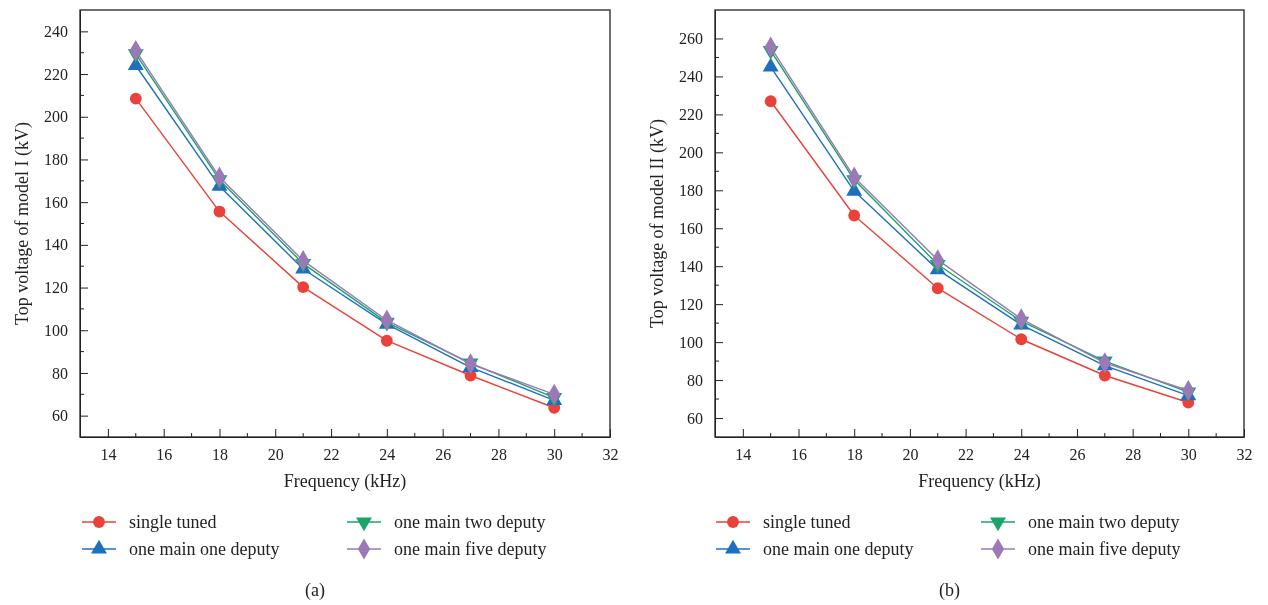 The image size is (1268, 605). I want to click on y-tick-label: 260, so click(691, 39).